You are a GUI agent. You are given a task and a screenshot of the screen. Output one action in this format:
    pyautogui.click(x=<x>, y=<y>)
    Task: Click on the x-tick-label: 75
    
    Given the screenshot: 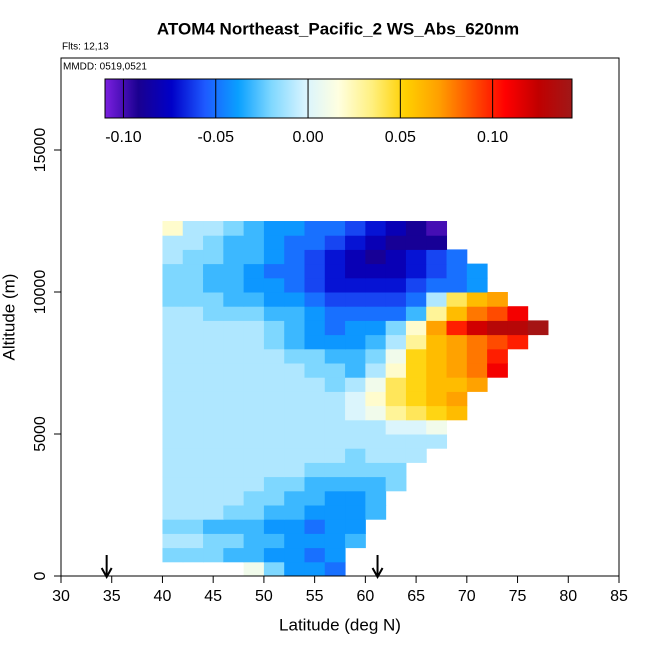 What is the action you would take?
    pyautogui.click(x=518, y=596)
    